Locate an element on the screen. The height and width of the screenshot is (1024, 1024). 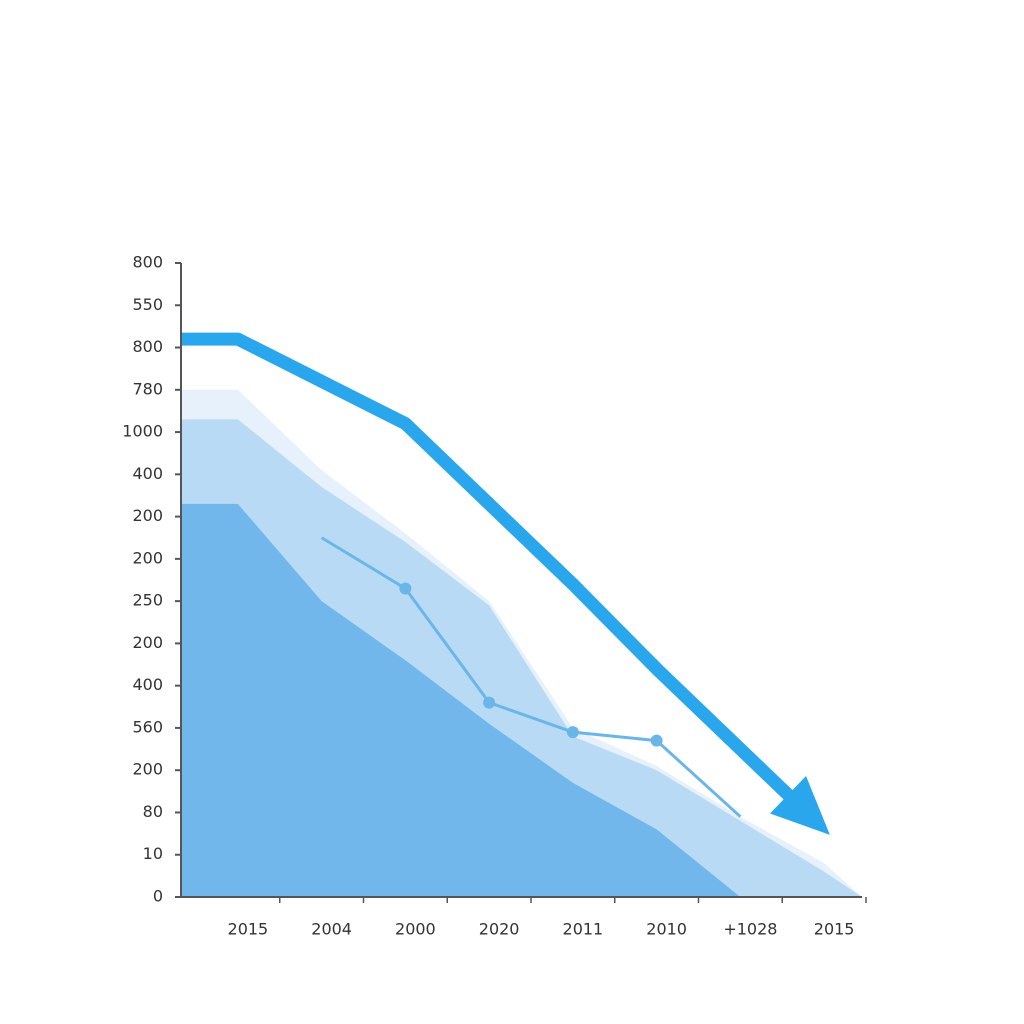
y-tick-label: 1000 is located at coordinates (142, 431).